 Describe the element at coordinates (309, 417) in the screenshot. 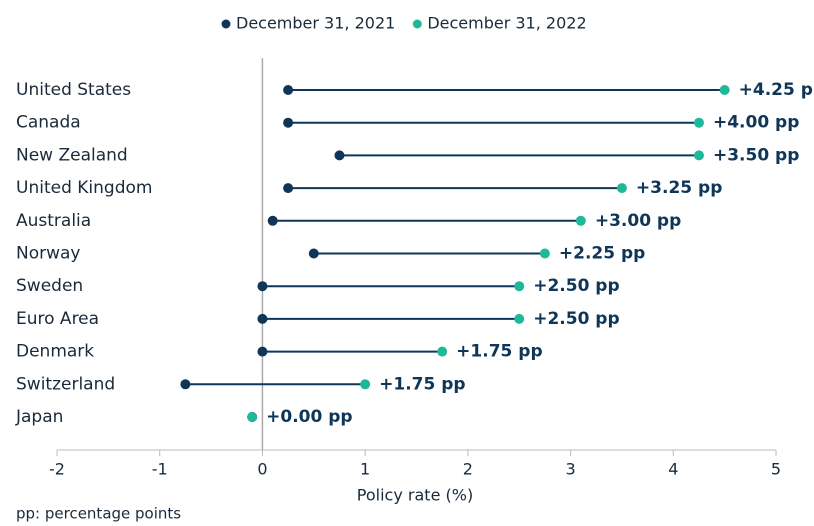

I see `change-label: +0.00 pp` at that location.